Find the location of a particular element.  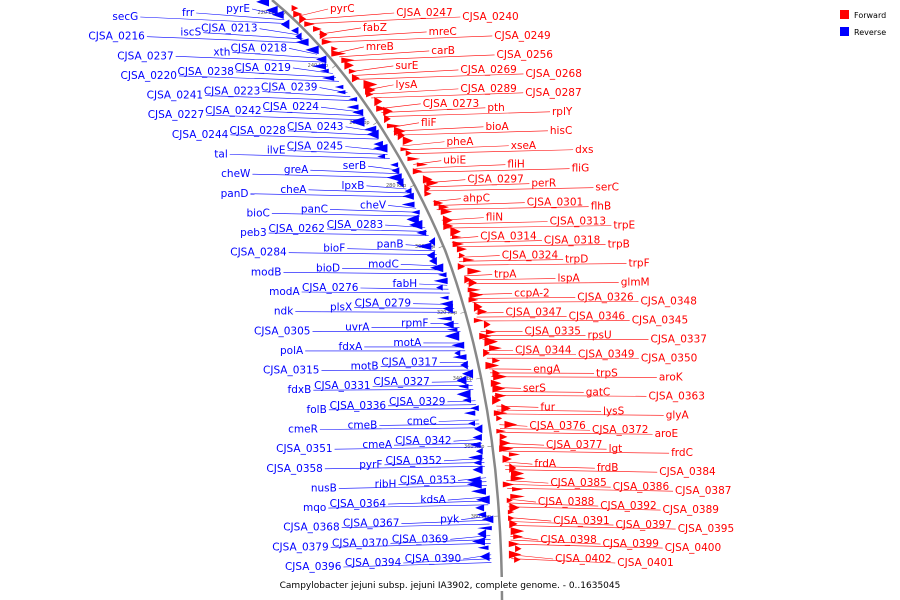

reverse-gene-label: fdxB is located at coordinates (300, 390).